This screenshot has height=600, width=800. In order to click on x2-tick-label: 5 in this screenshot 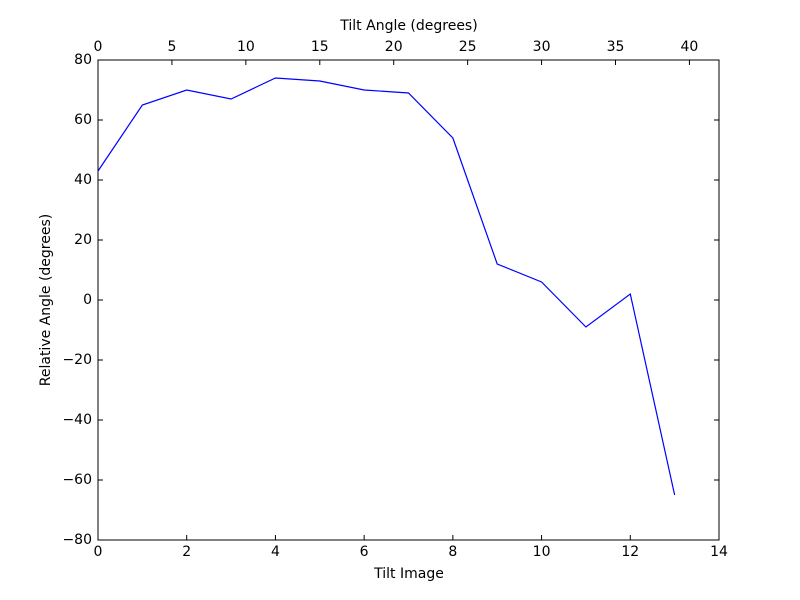, I will do `click(171, 47)`.